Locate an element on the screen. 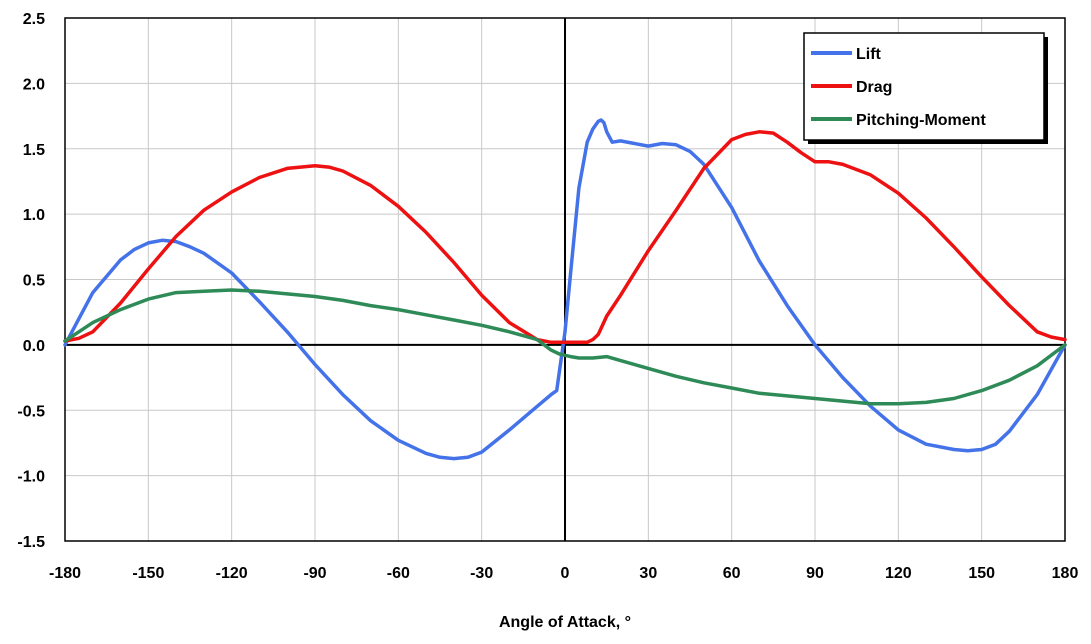 Image resolution: width=1091 pixels, height=644 pixels. legend: Lift Drag Pitching-Moment is located at coordinates (925, 88).